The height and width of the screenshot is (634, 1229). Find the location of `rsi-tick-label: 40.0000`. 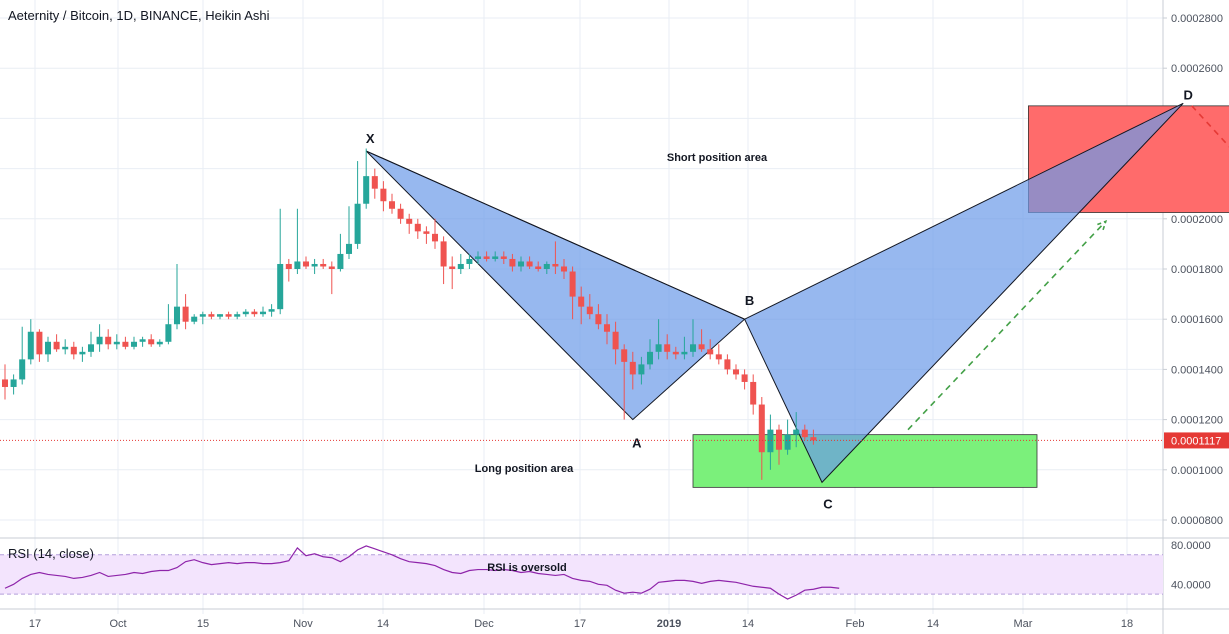

rsi-tick-label: 40.0000 is located at coordinates (1191, 585).